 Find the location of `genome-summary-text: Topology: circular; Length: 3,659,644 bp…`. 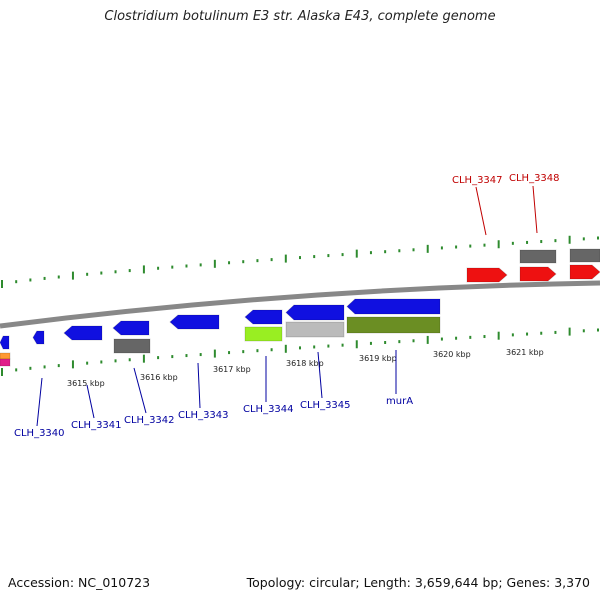

genome-summary-text: Topology: circular; Length: 3,659,644 bp… is located at coordinates (418, 582).